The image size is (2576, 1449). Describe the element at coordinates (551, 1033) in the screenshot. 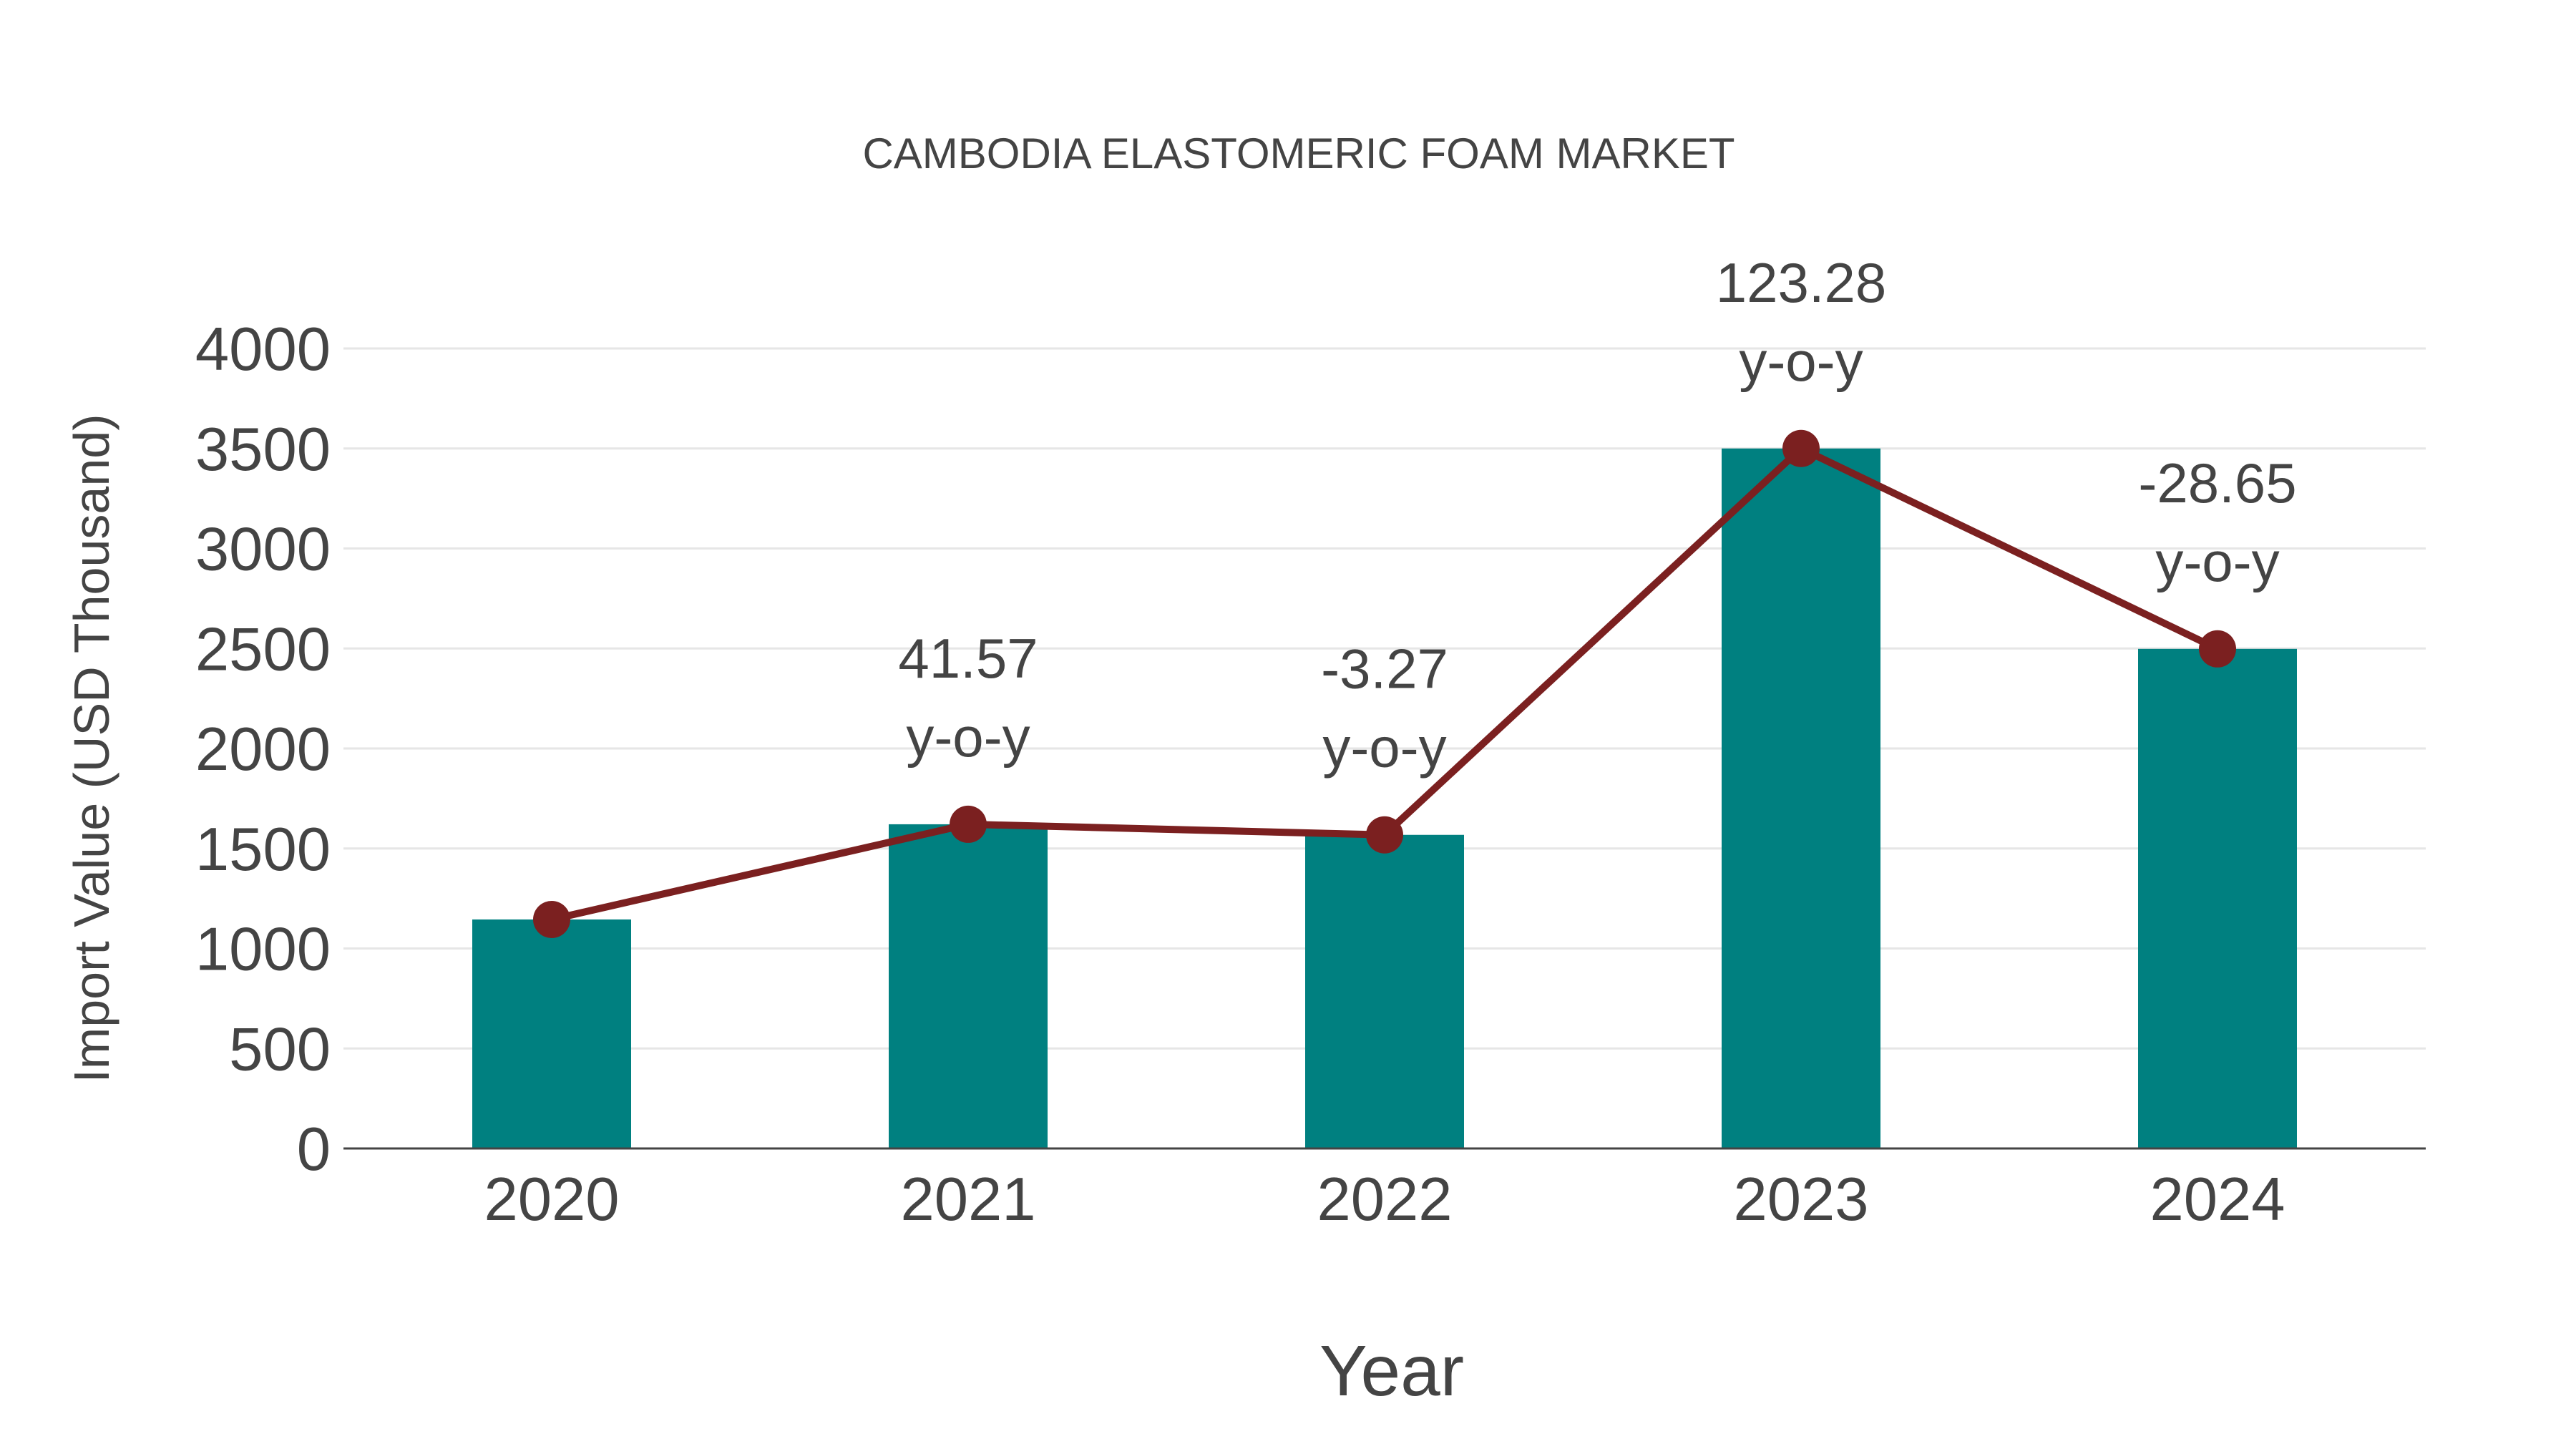

I see `bar-2020` at that location.